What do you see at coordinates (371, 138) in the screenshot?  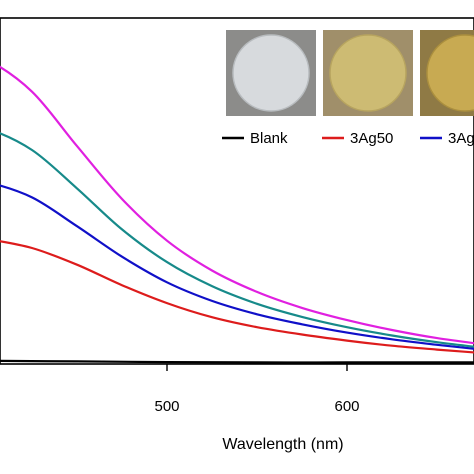 I see `legend-label-2: 3Ag50` at bounding box center [371, 138].